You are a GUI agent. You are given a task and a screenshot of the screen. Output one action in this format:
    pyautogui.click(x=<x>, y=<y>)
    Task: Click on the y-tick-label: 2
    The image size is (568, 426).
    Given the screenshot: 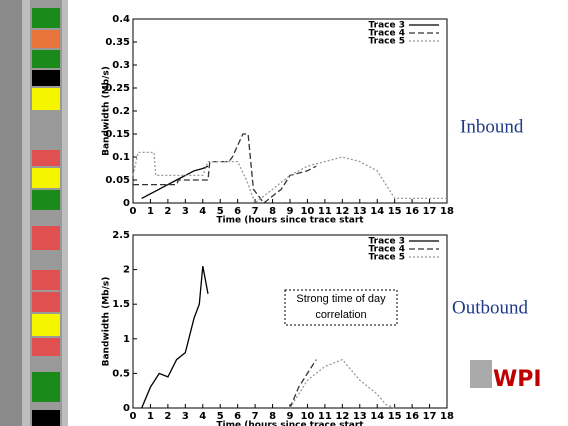 What is the action you would take?
    pyautogui.click(x=126, y=270)
    